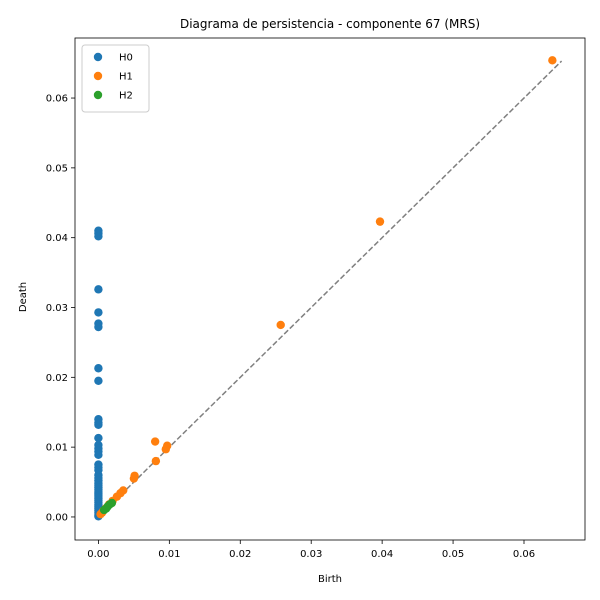 The image size is (600, 600). I want to click on legend: H0 H1 H2, so click(115, 78).